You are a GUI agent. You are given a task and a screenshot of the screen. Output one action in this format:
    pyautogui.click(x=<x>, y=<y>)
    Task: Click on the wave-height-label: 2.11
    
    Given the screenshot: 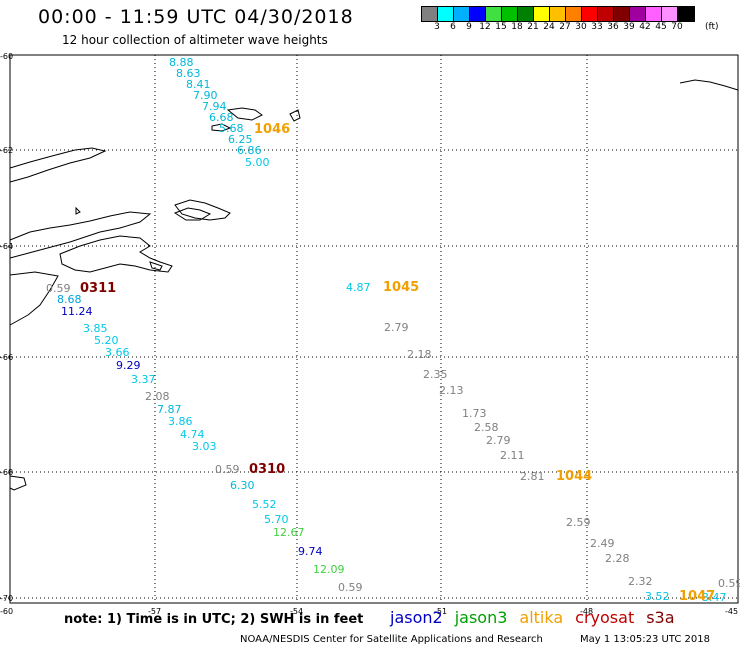 What is the action you would take?
    pyautogui.click(x=512, y=455)
    